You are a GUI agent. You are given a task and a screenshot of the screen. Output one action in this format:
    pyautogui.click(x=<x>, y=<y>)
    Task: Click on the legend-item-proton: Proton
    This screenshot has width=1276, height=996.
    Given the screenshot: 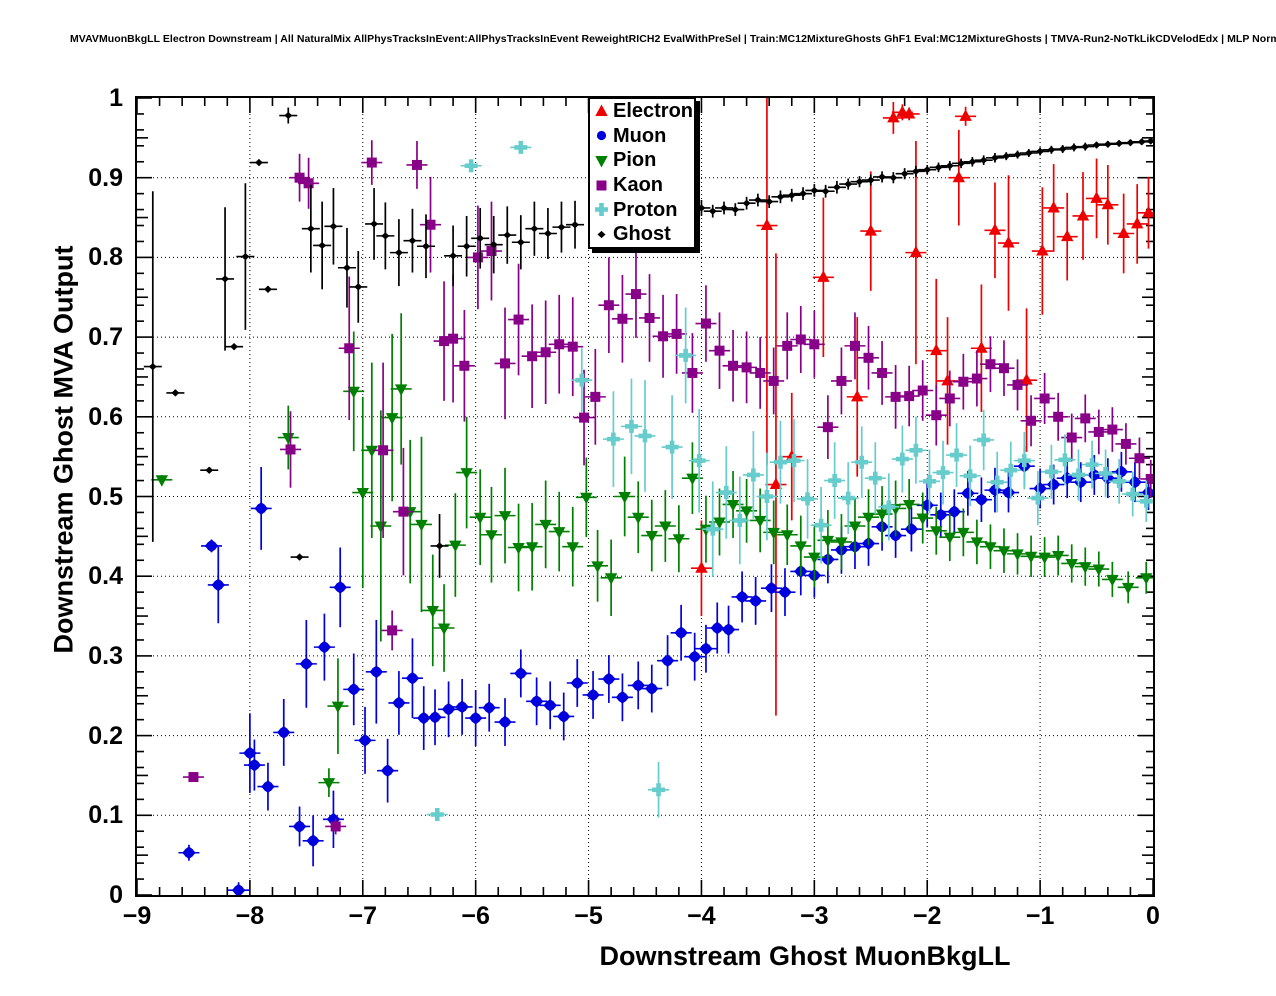 What is the action you would take?
    pyautogui.click(x=642, y=209)
    